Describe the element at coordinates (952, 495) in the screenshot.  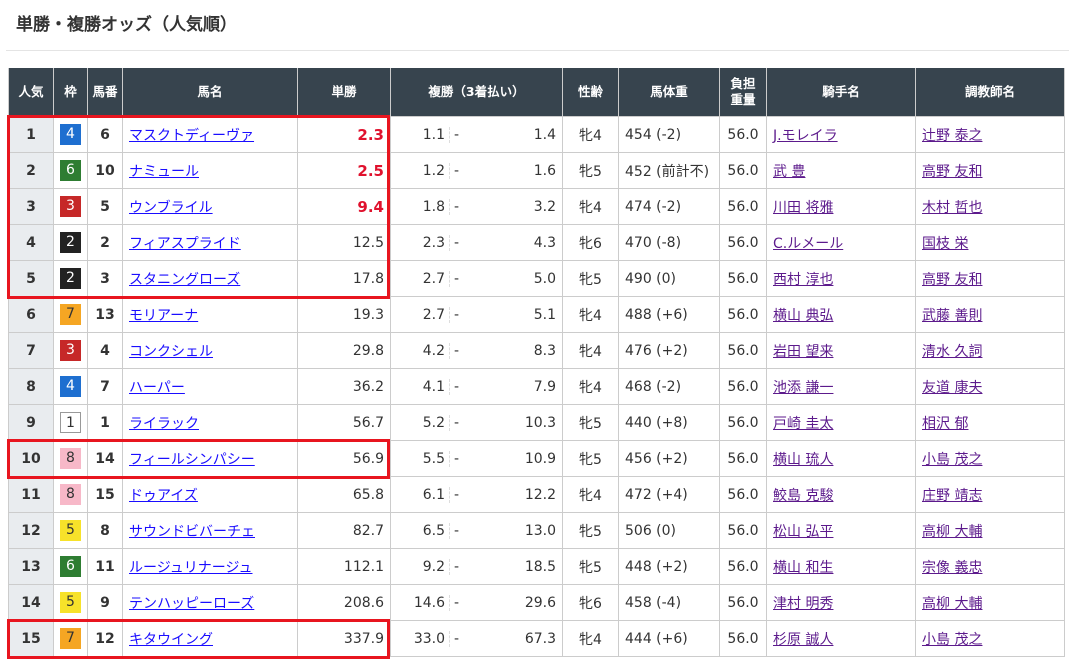
I see `trainer-link: 庄野 靖志` at that location.